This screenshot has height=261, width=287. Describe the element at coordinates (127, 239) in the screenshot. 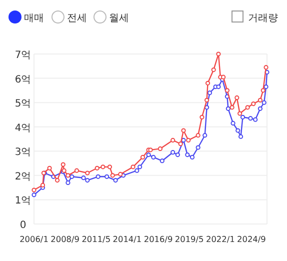

I see `x-tick-label: 2014/1` at that location.